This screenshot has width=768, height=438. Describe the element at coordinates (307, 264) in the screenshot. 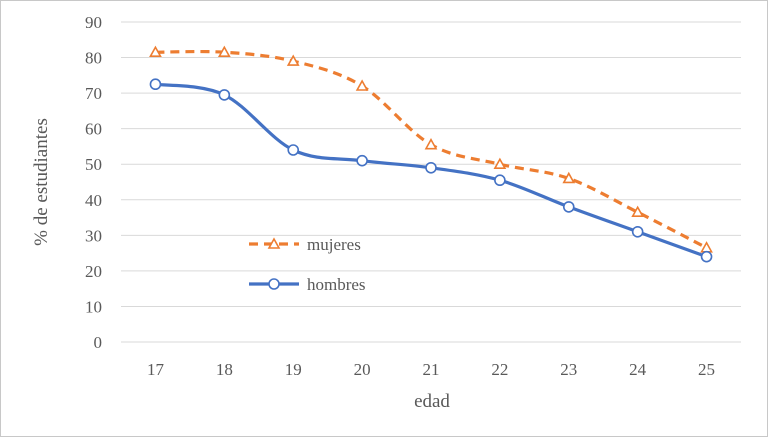

I see `legend: mujeres hombres` at that location.